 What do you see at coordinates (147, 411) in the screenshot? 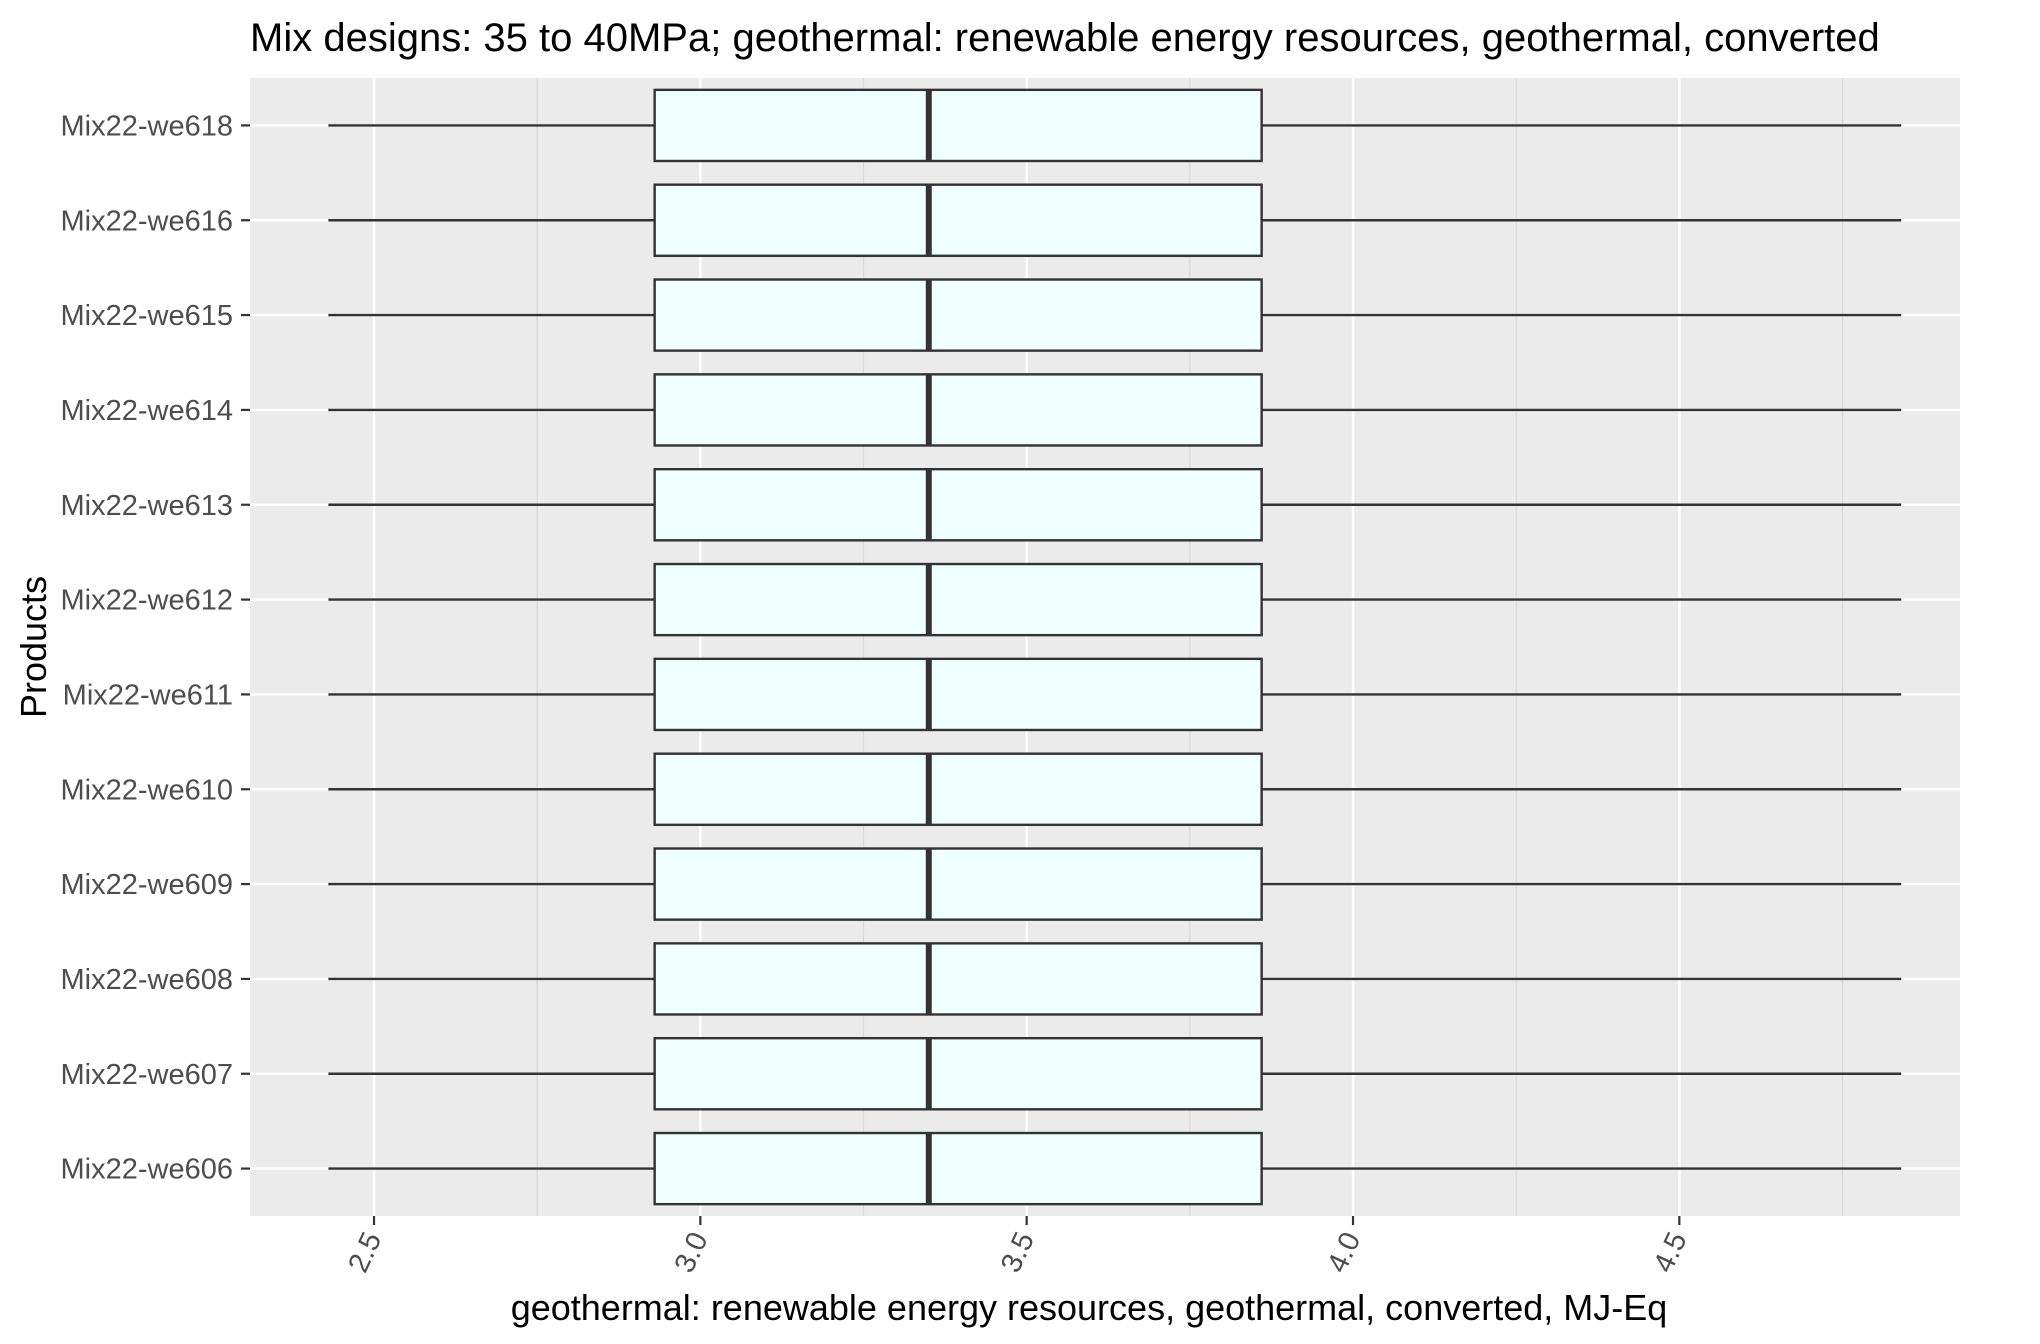
I see `y-tick-label: Mix22-we614` at bounding box center [147, 411].